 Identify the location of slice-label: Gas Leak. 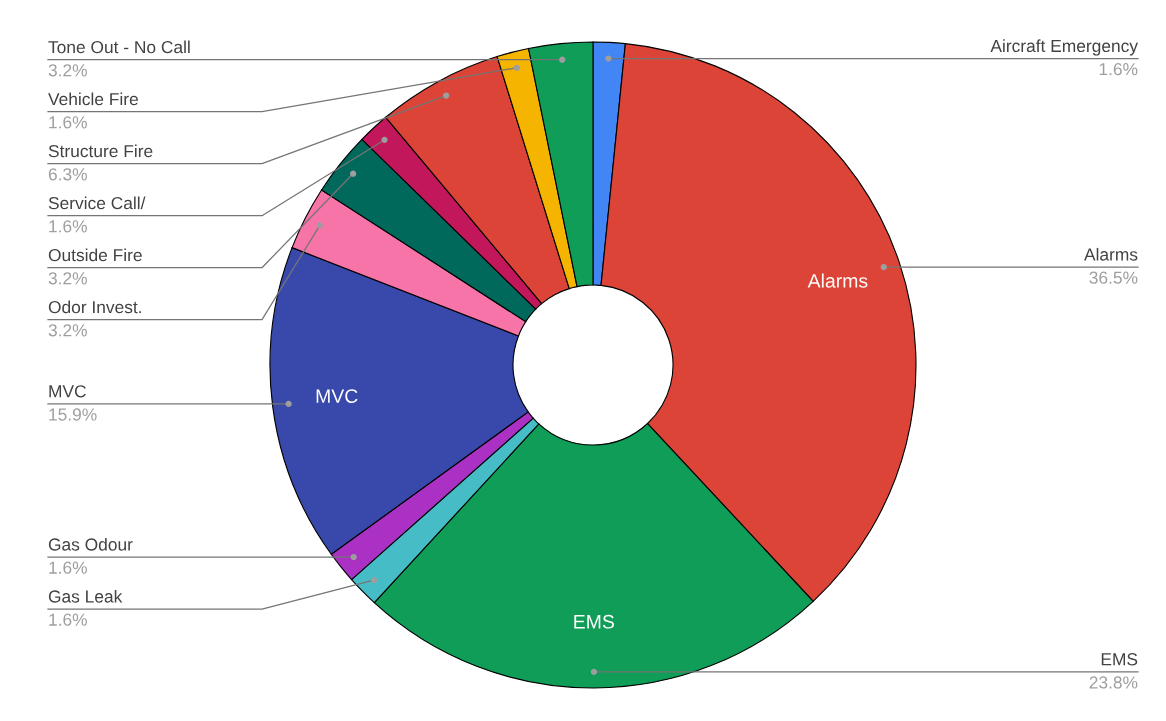
(85, 596).